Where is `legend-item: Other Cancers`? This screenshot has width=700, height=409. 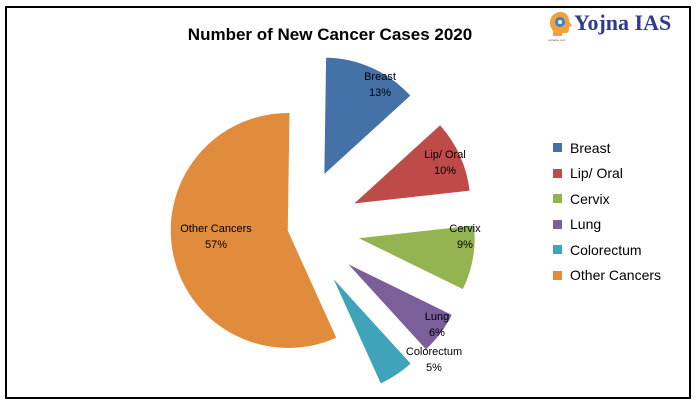 legend-item: Other Cancers is located at coordinates (607, 276).